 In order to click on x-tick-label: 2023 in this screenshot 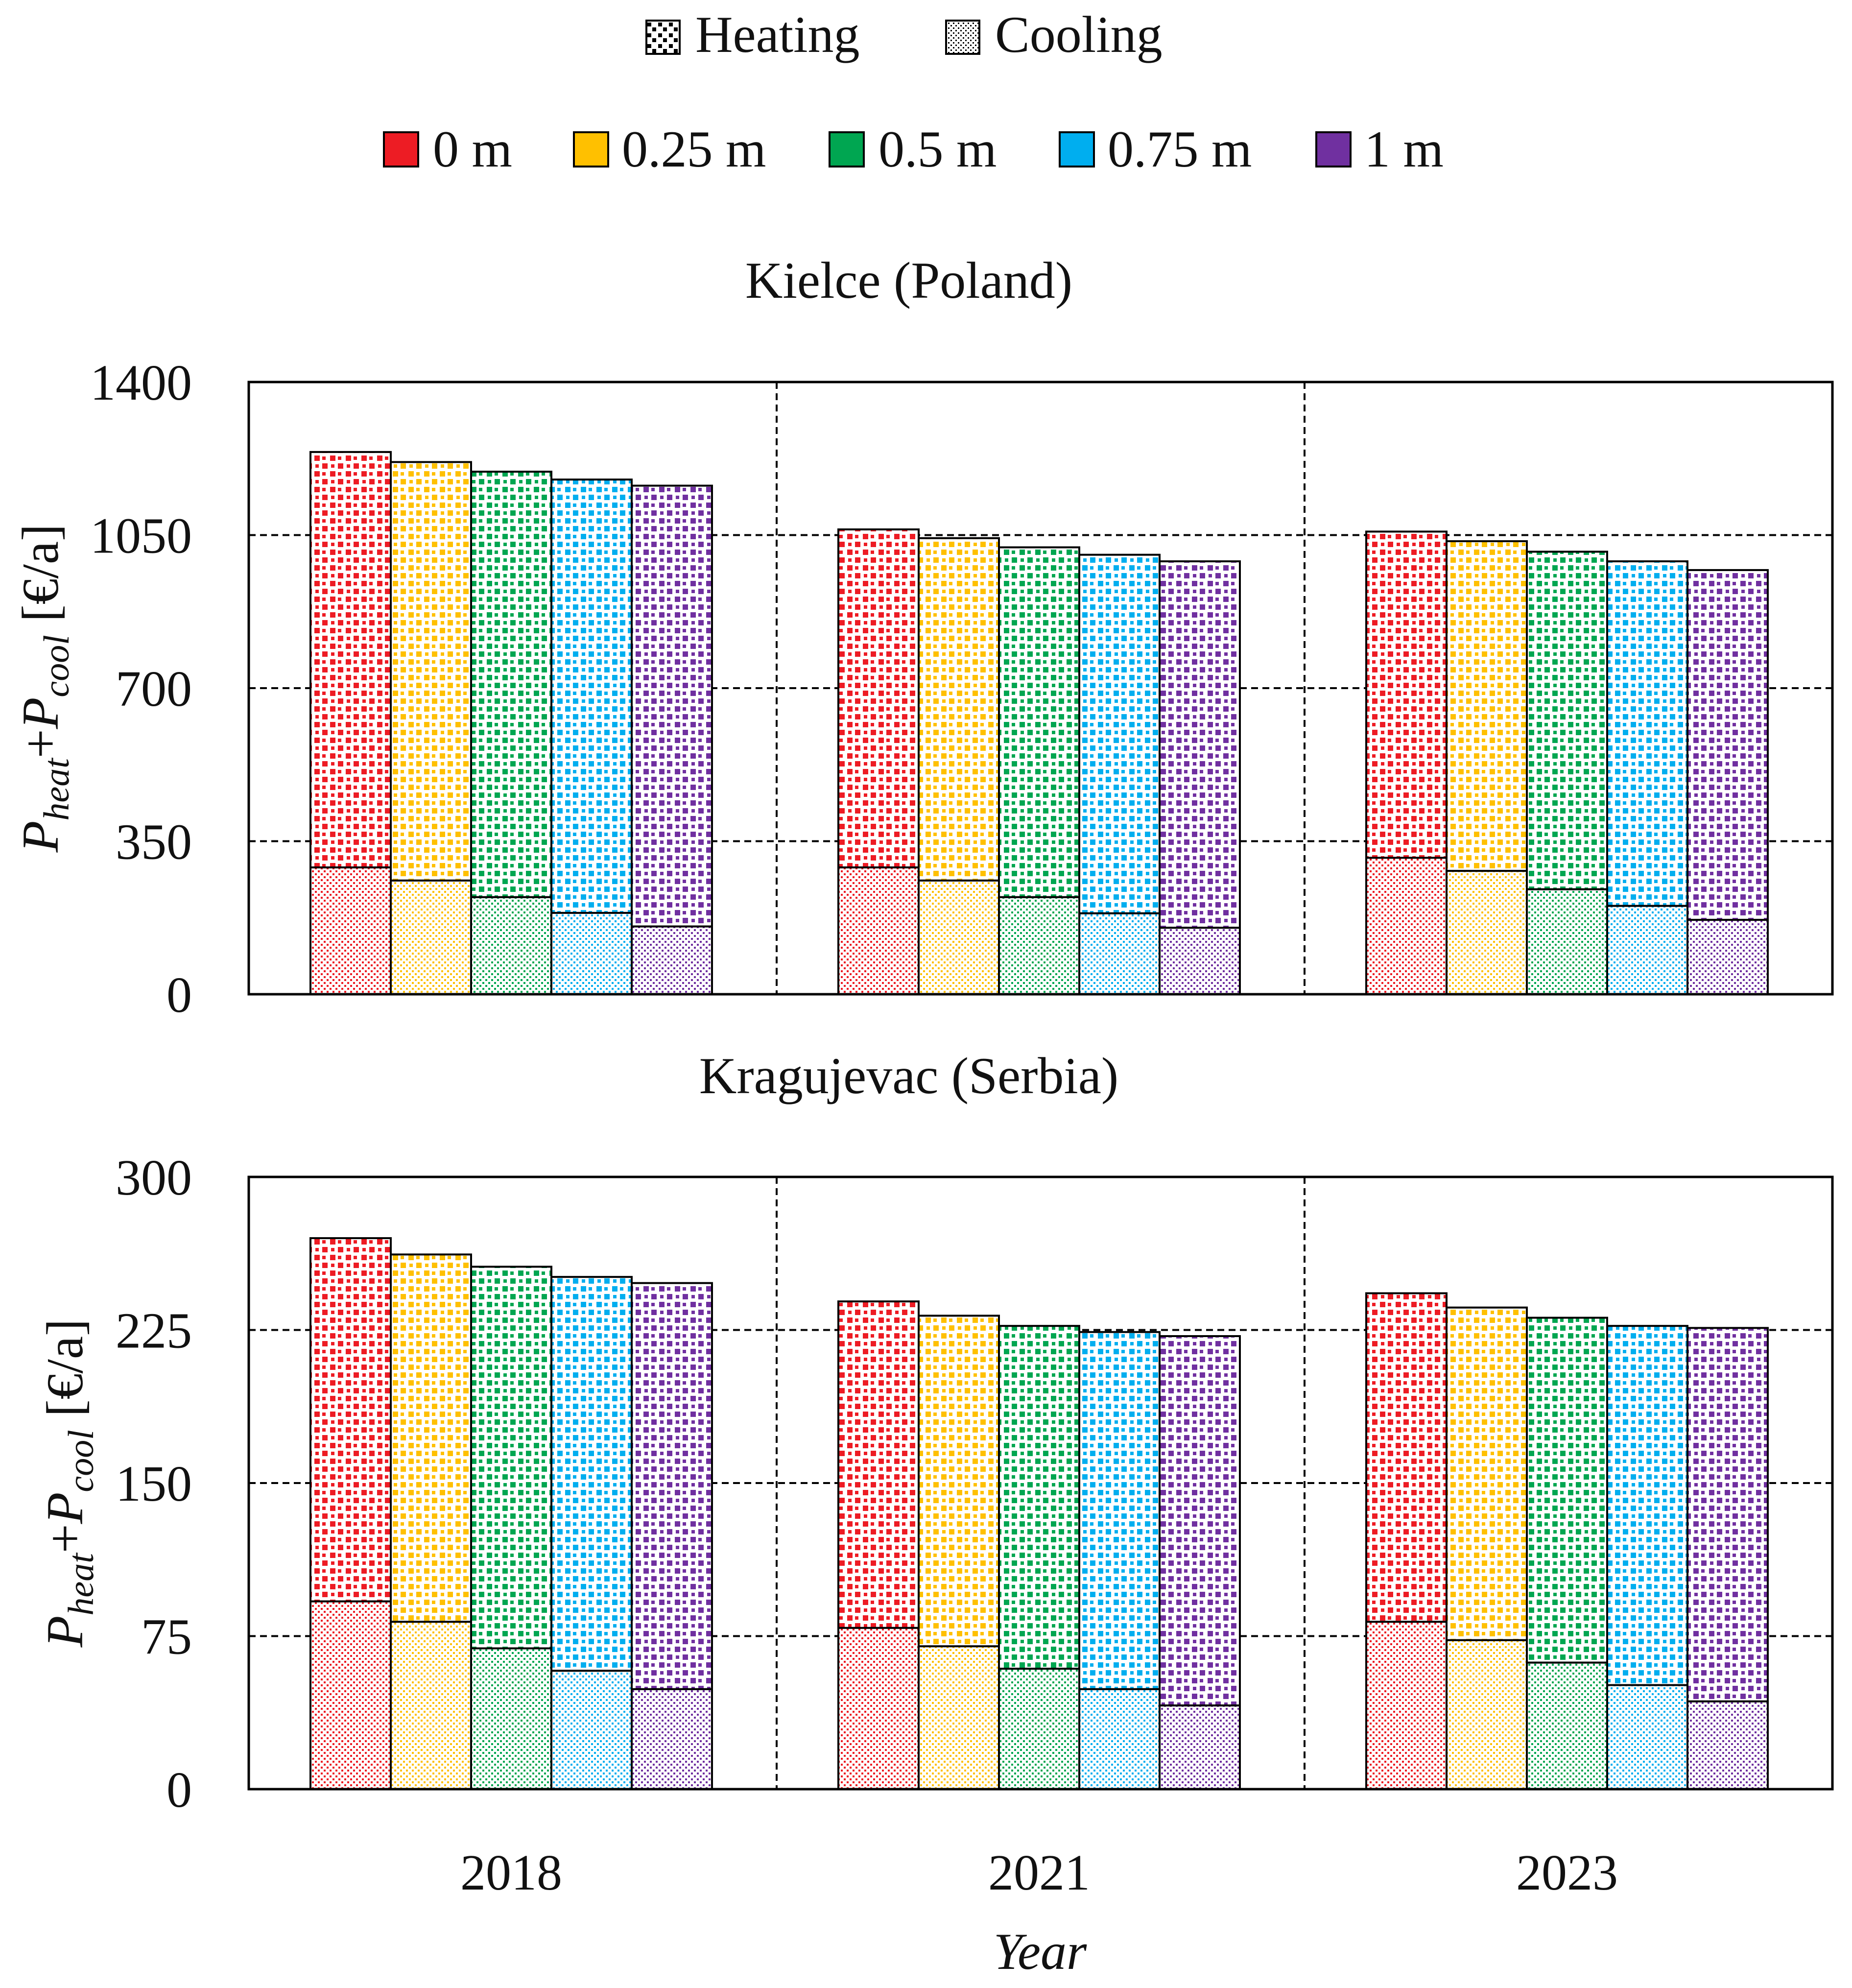, I will do `click(1567, 1872)`.